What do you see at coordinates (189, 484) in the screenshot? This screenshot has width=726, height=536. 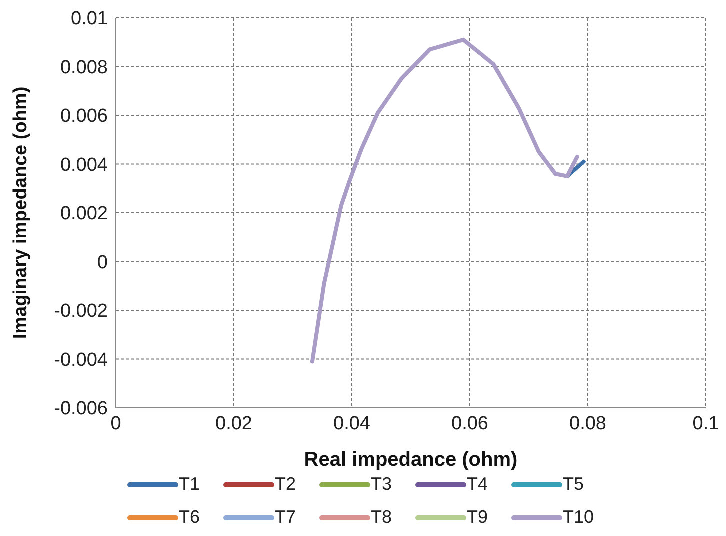 I see `legend-label: T1` at bounding box center [189, 484].